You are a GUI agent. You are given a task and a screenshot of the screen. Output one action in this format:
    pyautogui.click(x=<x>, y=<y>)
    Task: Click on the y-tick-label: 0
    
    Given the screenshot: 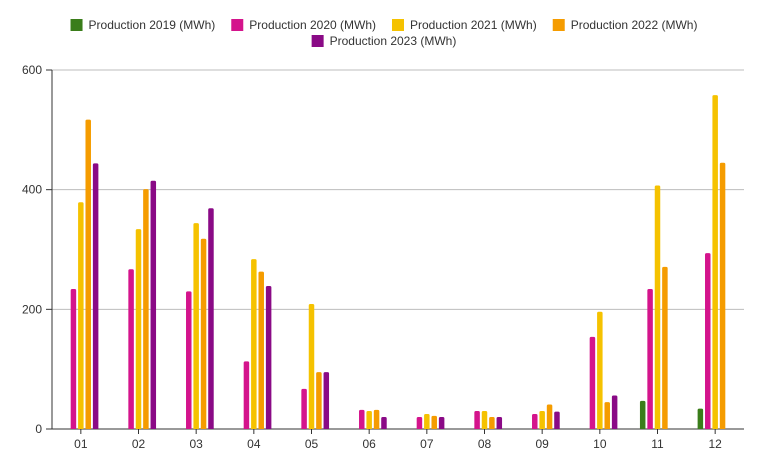 What is the action you would take?
    pyautogui.click(x=38, y=429)
    